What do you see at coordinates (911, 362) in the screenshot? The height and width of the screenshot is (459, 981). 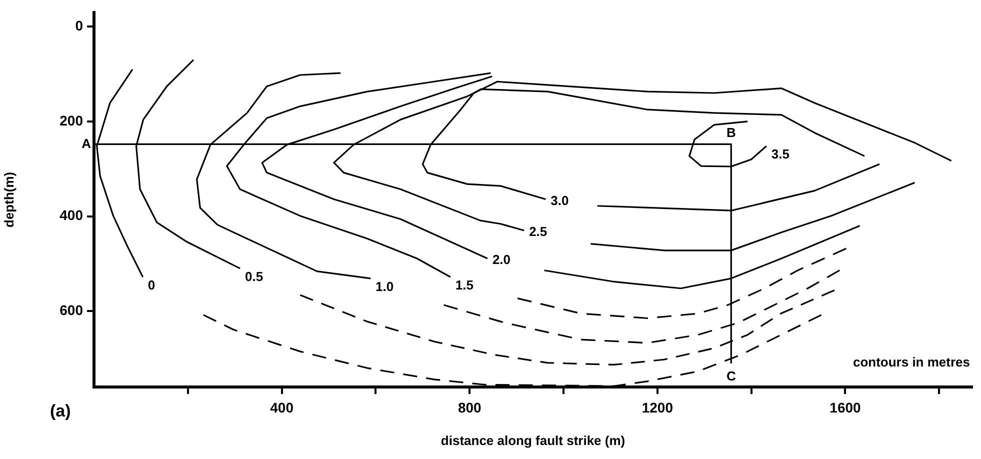 I see `annotation: contours in metres` at bounding box center [911, 362].